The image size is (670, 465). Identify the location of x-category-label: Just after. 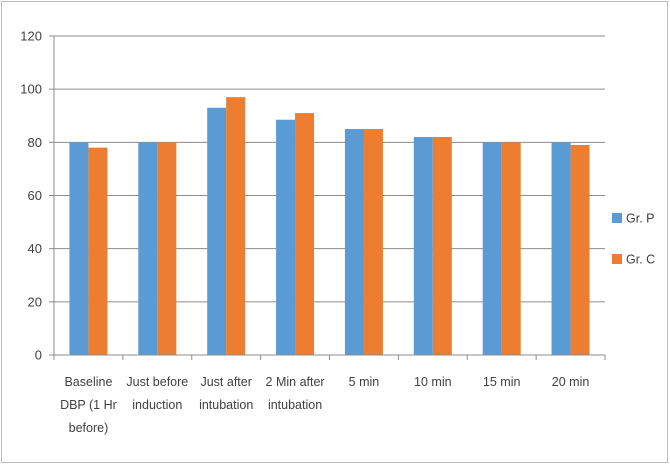
(225, 382).